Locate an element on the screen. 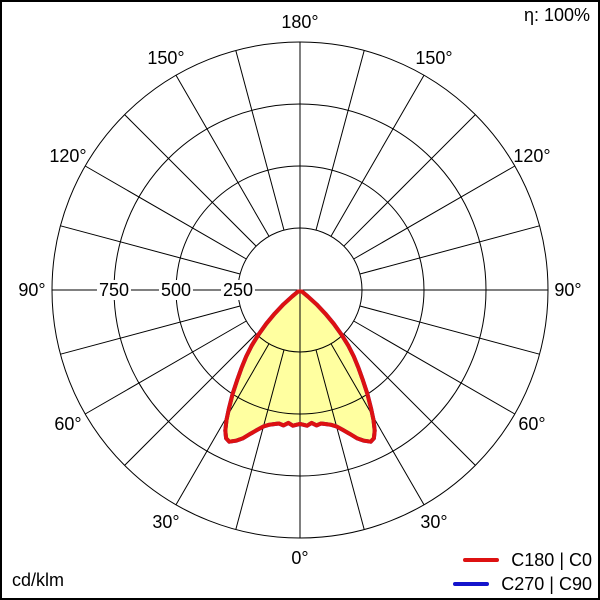 This screenshot has height=600, width=600. angle-label-120-left: 120° is located at coordinates (68, 156).